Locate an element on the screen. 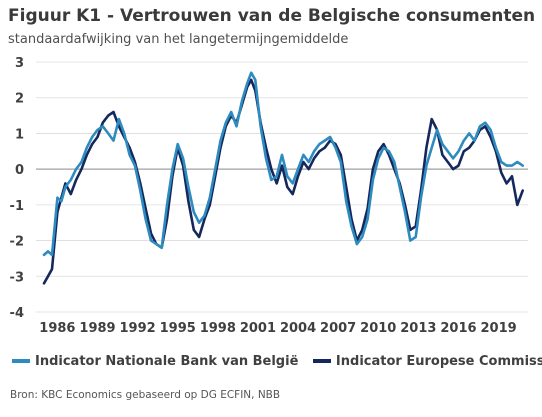  x-tick-label: 1998 is located at coordinates (218, 328).